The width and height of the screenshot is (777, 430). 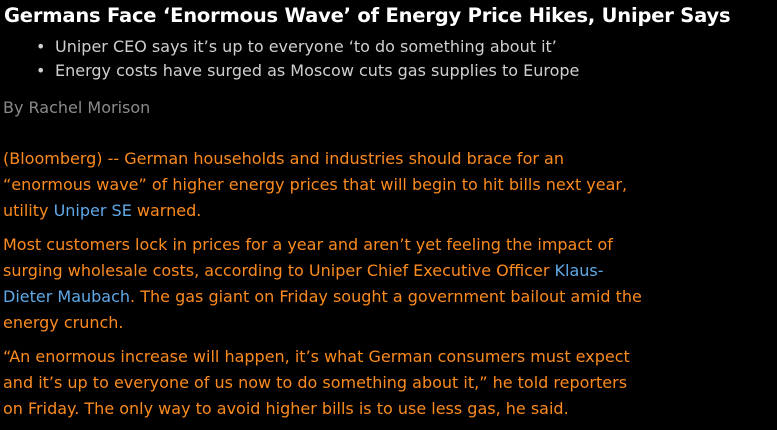 What do you see at coordinates (63, 322) in the screenshot?
I see `paragraph-line: energy crunch.` at bounding box center [63, 322].